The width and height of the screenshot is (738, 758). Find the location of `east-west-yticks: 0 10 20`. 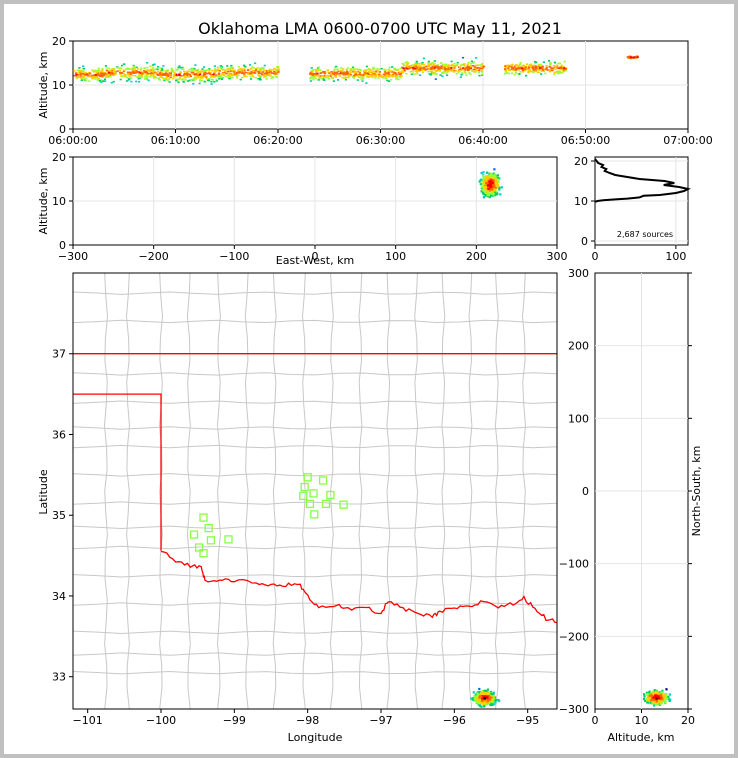

east-west-yticks: 0 10 20 is located at coordinates (62, 201).